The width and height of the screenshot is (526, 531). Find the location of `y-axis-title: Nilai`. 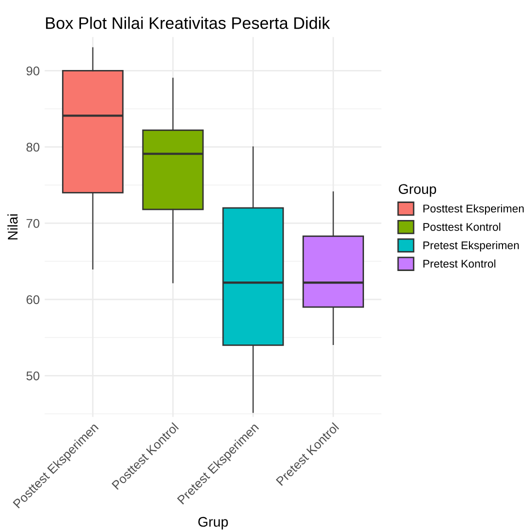

y-axis-title: Nilai is located at coordinates (12, 227).